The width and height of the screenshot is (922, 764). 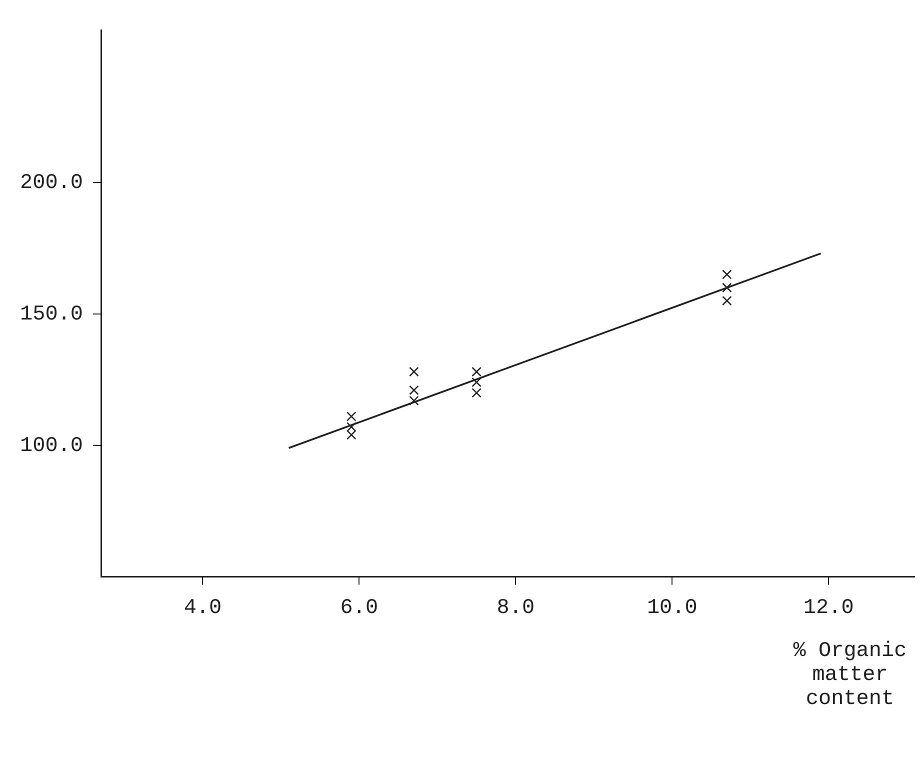 I want to click on x-tick-label: 10.0, so click(x=672, y=608).